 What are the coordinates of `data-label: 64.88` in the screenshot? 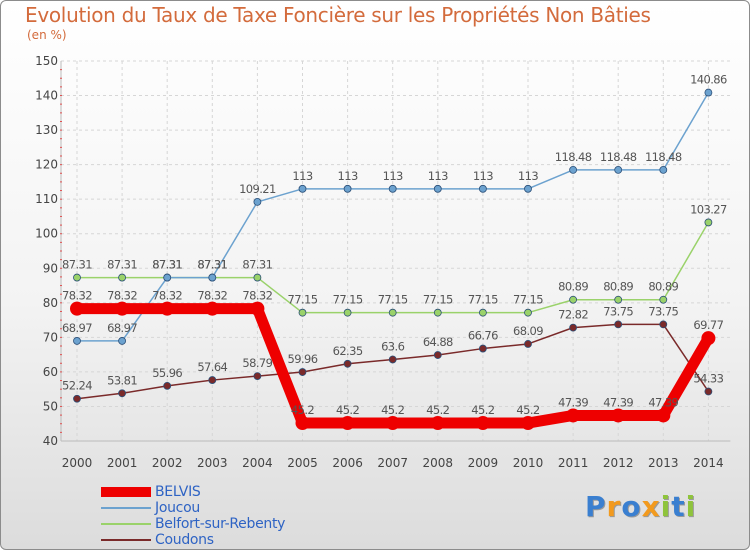 It's located at (438, 342).